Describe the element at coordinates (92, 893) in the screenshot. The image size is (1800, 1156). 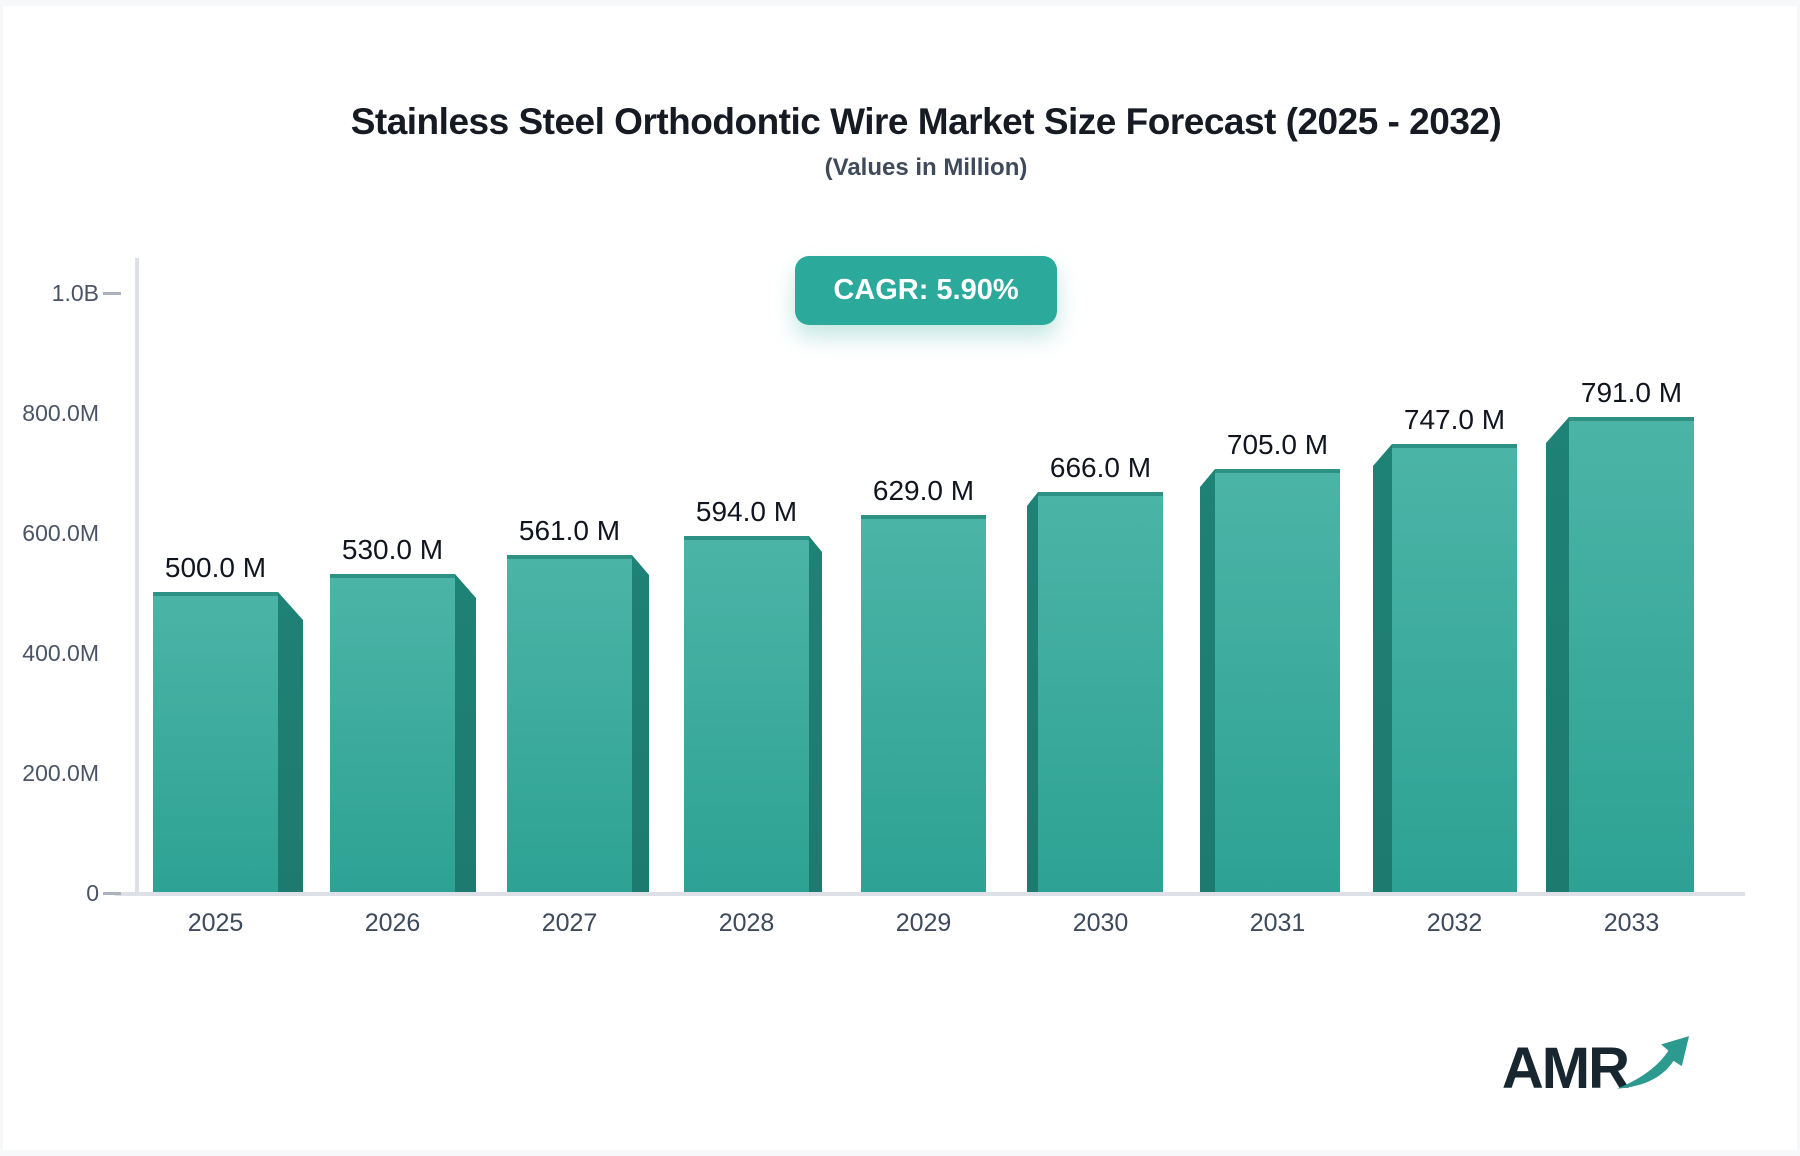
I see `y-tick-label-0: 0` at that location.